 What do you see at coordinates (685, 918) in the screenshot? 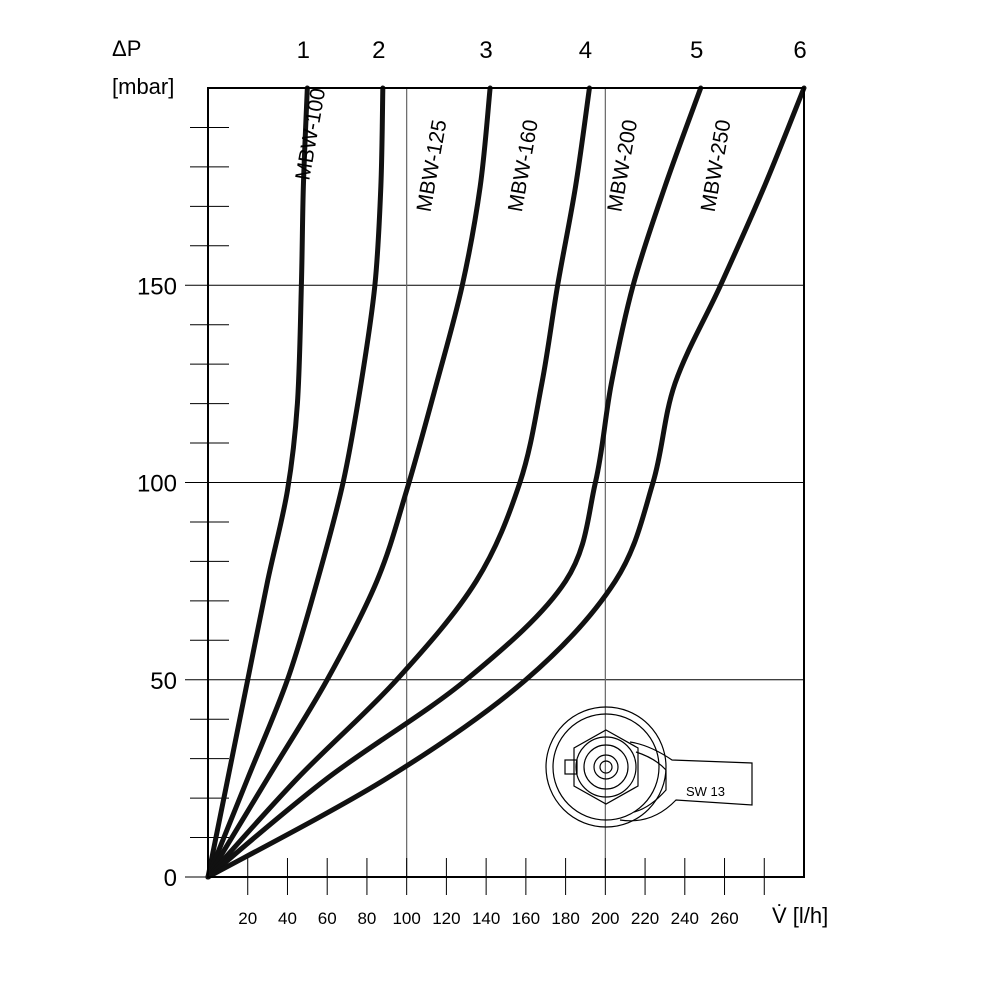
I see `x-tick-label: 240` at bounding box center [685, 918].